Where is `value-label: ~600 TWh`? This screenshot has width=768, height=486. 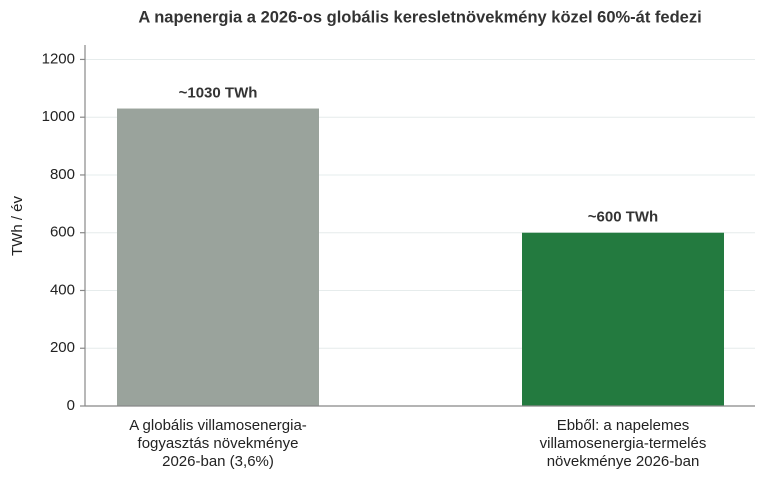 value-label: ~600 TWh is located at coordinates (623, 217).